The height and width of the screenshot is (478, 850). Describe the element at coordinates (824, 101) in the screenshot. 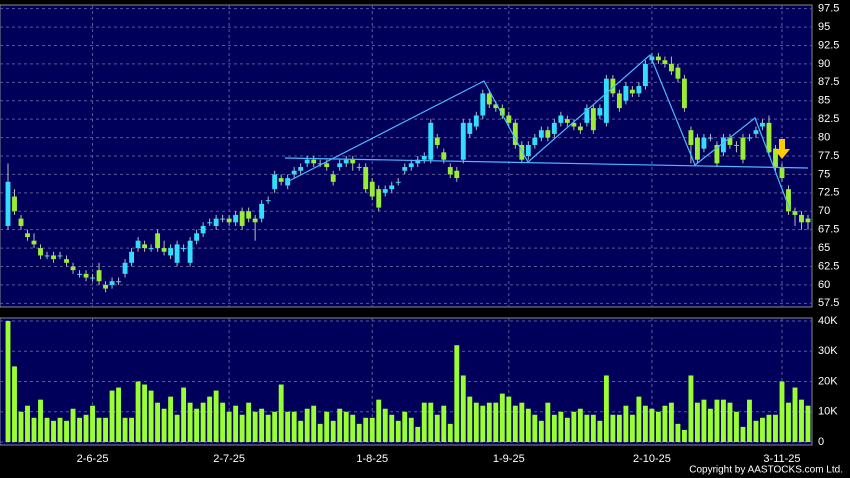

I see `y-tick-label: 85` at that location.